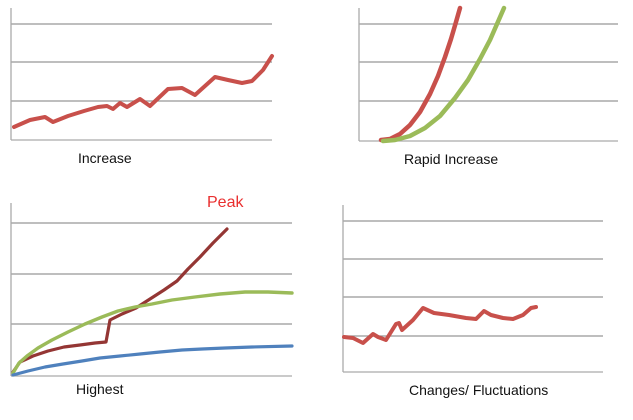 The width and height of the screenshot is (633, 420). What do you see at coordinates (152, 332) in the screenshot?
I see `highest-green-levelling-line` at bounding box center [152, 332].